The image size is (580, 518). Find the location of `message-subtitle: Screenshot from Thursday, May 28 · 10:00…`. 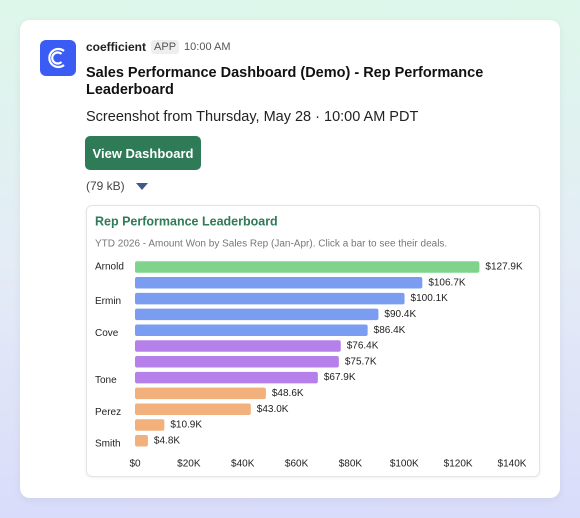

message-subtitle: Screenshot from Thursday, May 28 · 10:00… is located at coordinates (252, 117).